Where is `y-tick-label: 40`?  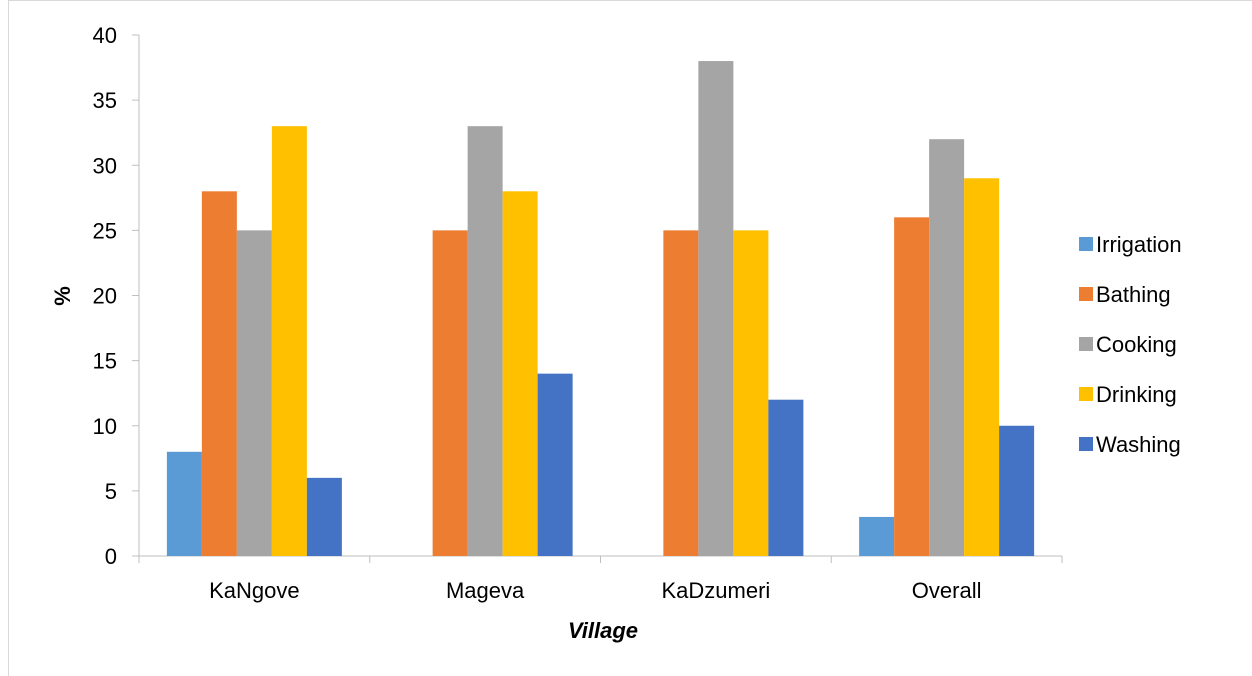
y-tick-label: 40 is located at coordinates (105, 35).